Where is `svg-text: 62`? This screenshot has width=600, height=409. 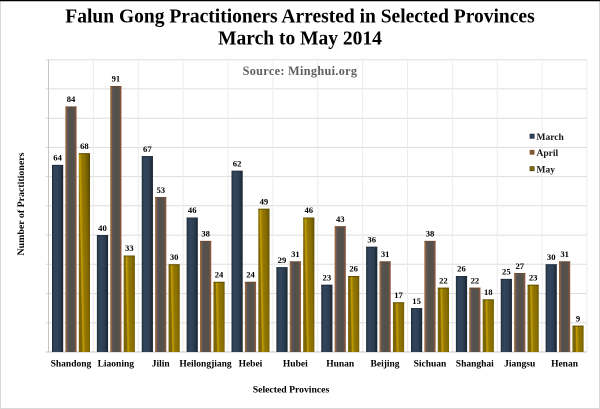 svg-text: 62 is located at coordinates (237, 163).